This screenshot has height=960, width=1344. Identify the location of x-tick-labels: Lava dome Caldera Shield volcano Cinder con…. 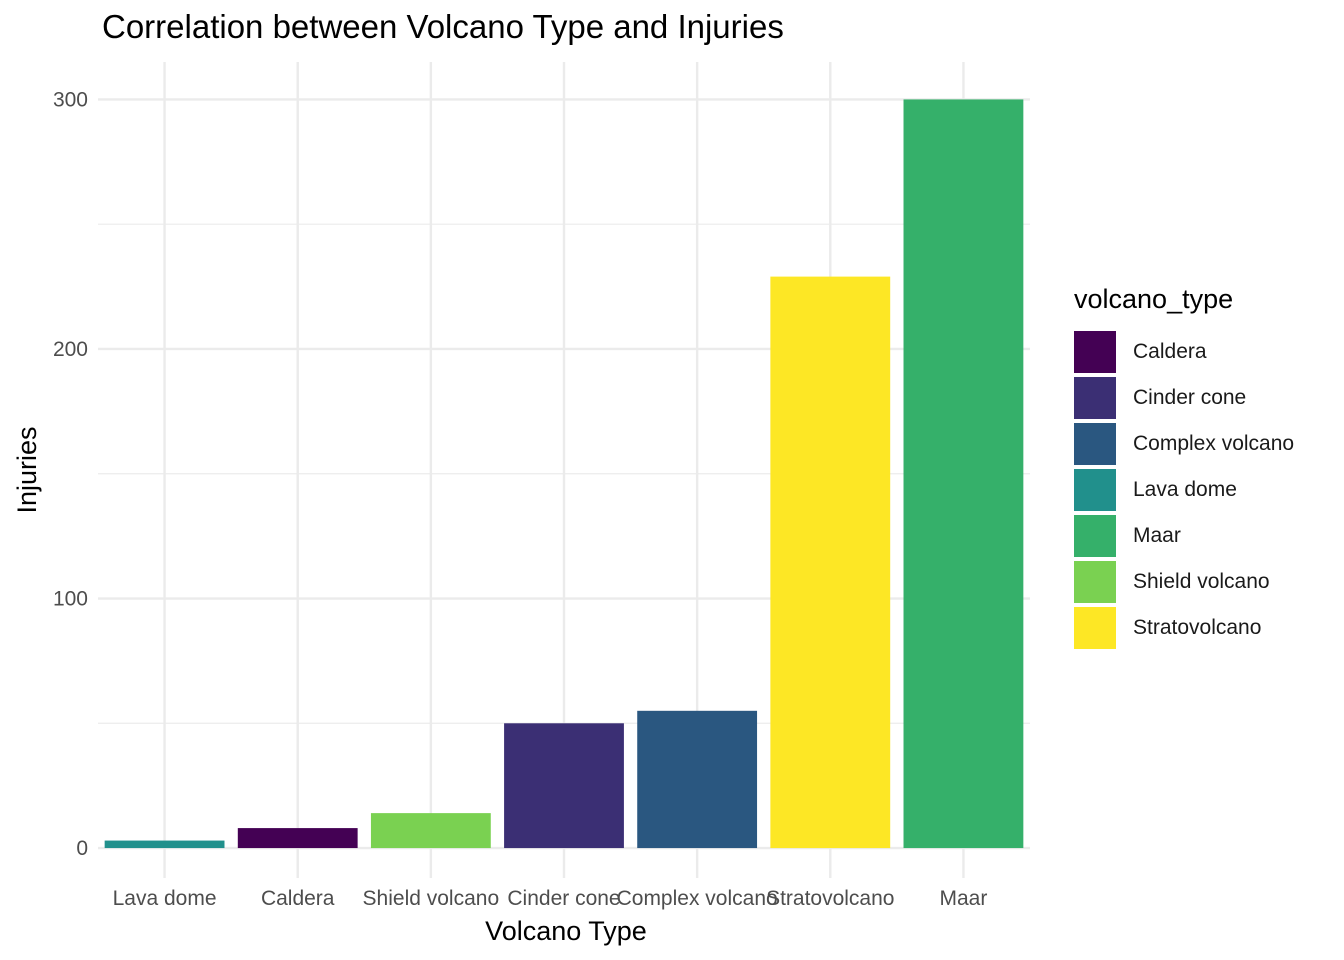
(550, 898).